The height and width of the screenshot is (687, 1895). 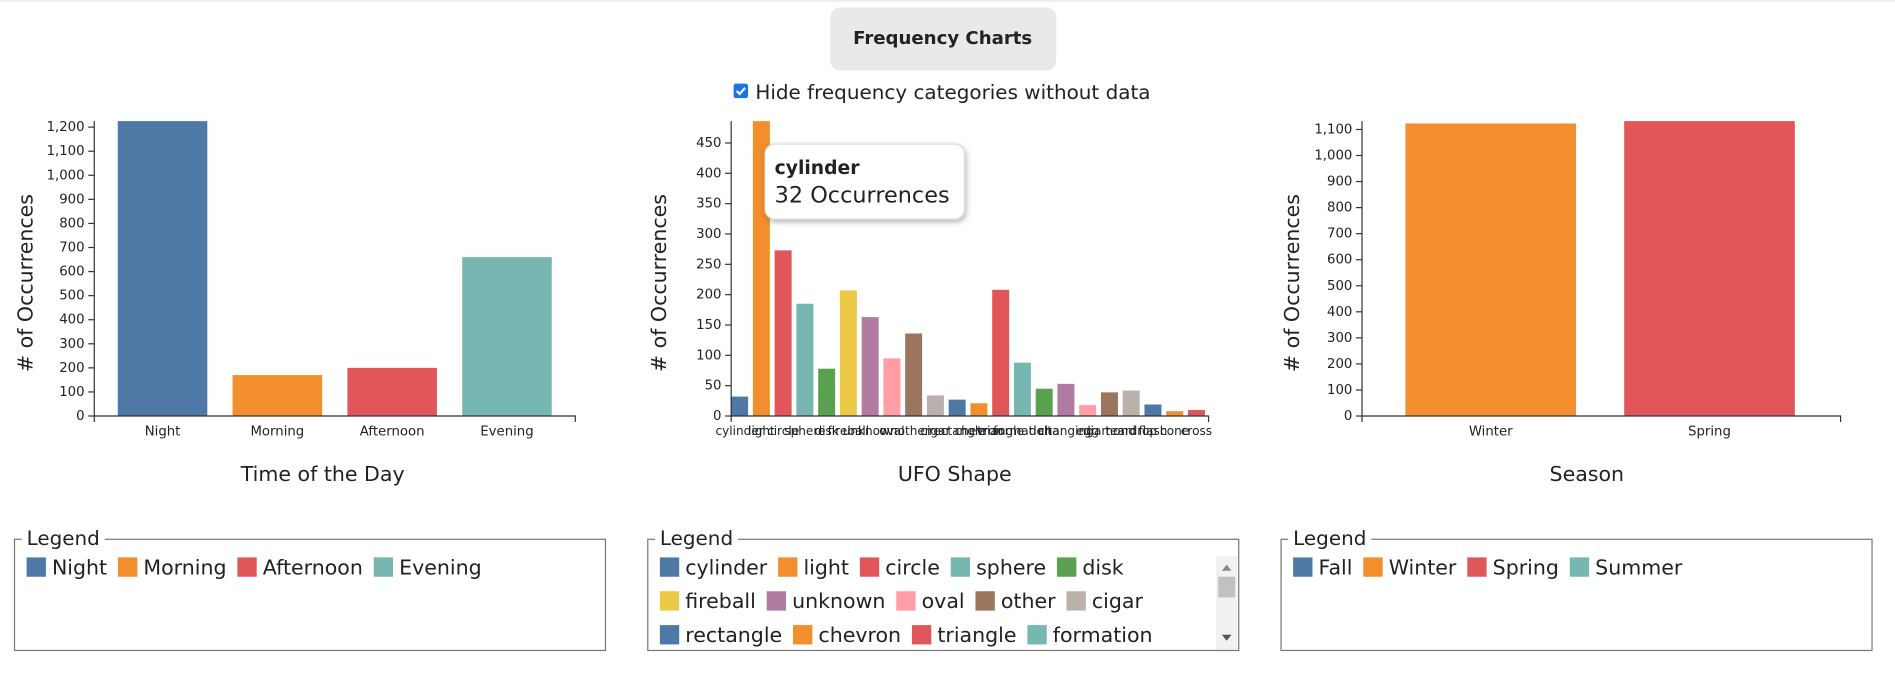 I want to click on x-tick-label: delta, so click(x=1044, y=431).